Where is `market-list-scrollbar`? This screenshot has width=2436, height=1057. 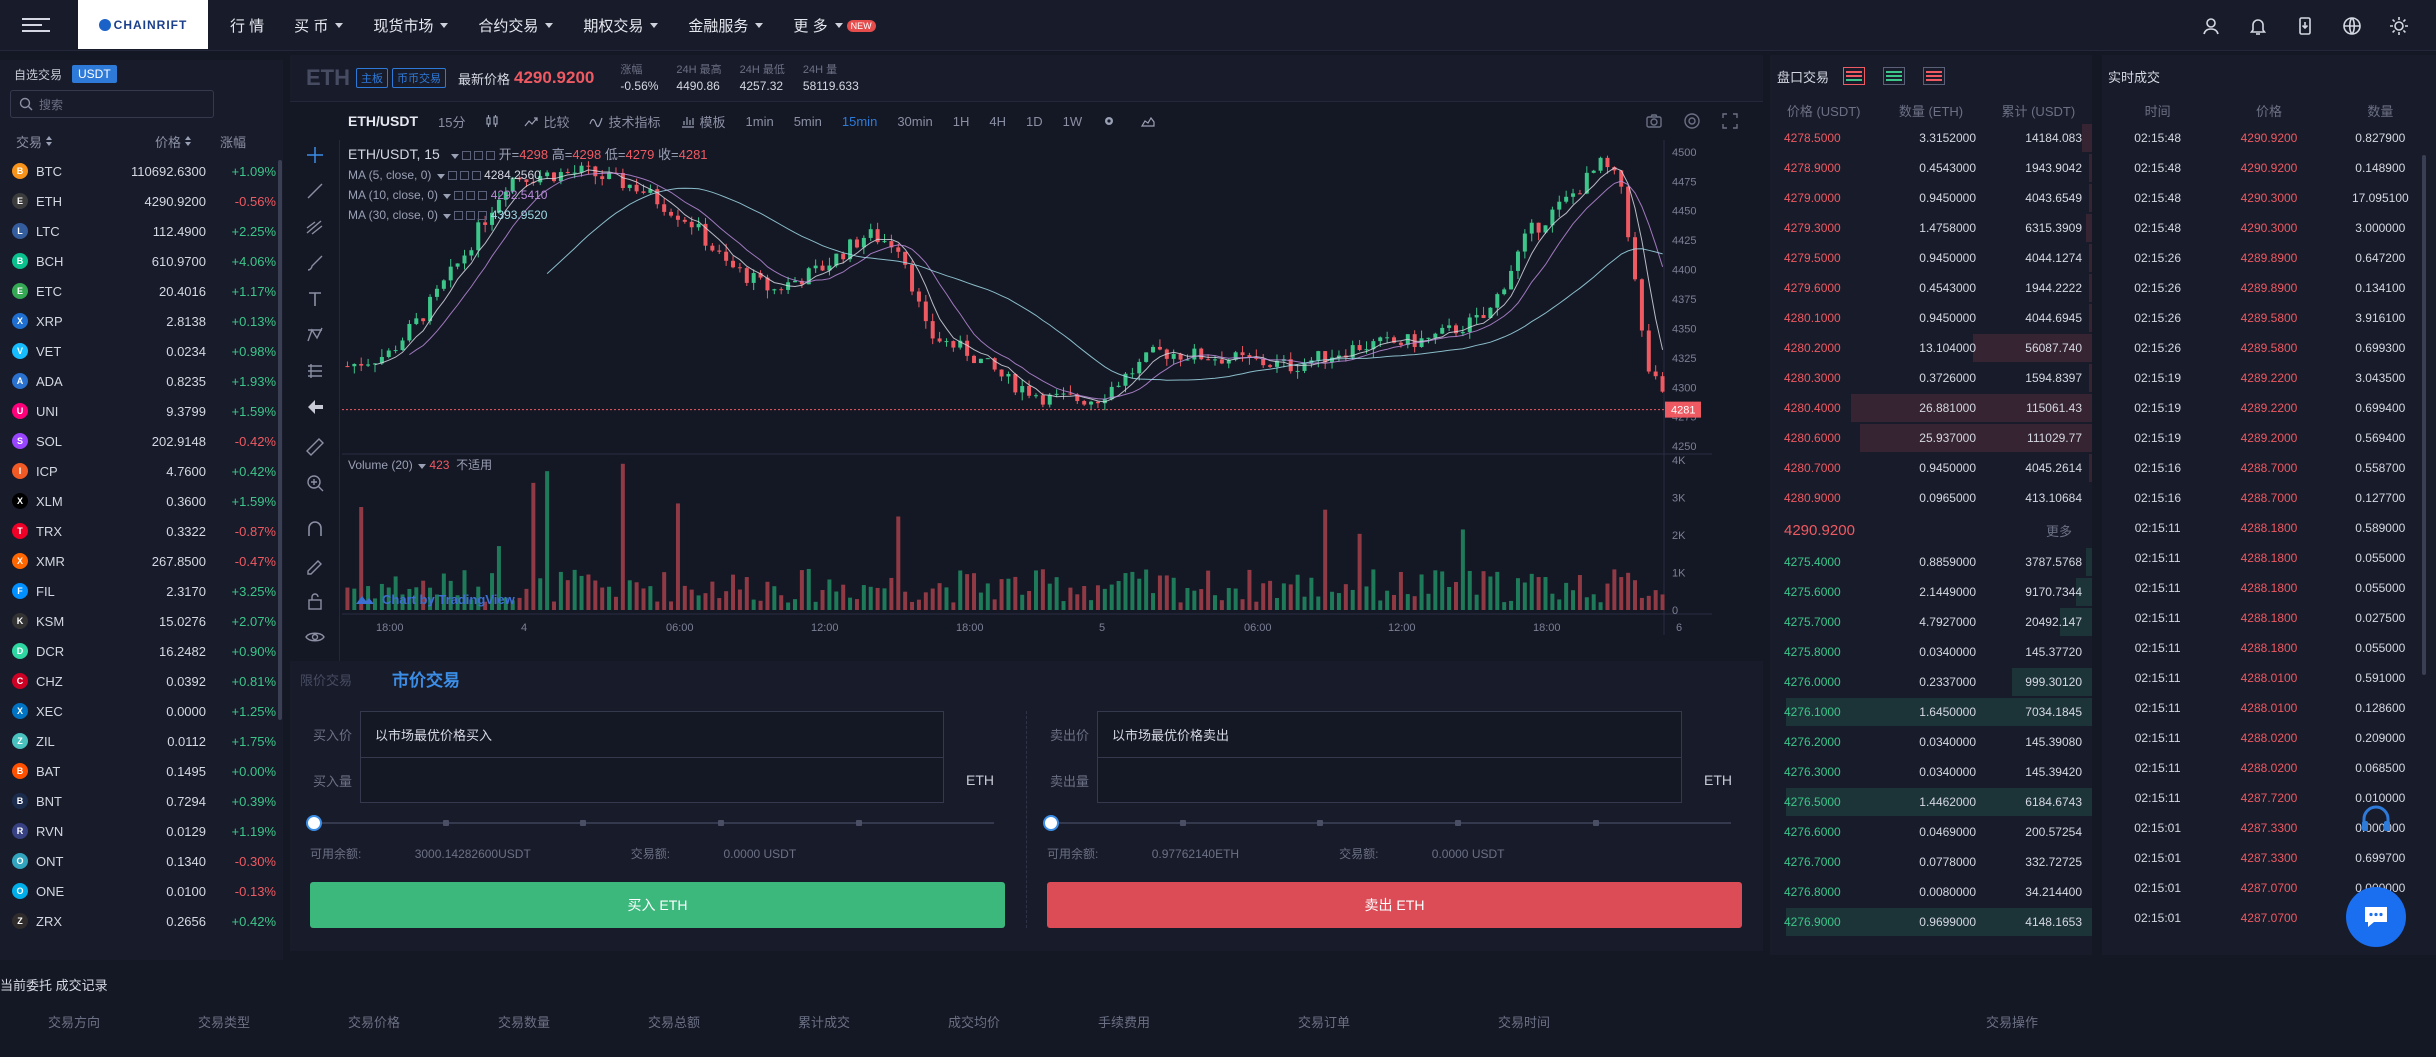 market-list-scrollbar is located at coordinates (280, 440).